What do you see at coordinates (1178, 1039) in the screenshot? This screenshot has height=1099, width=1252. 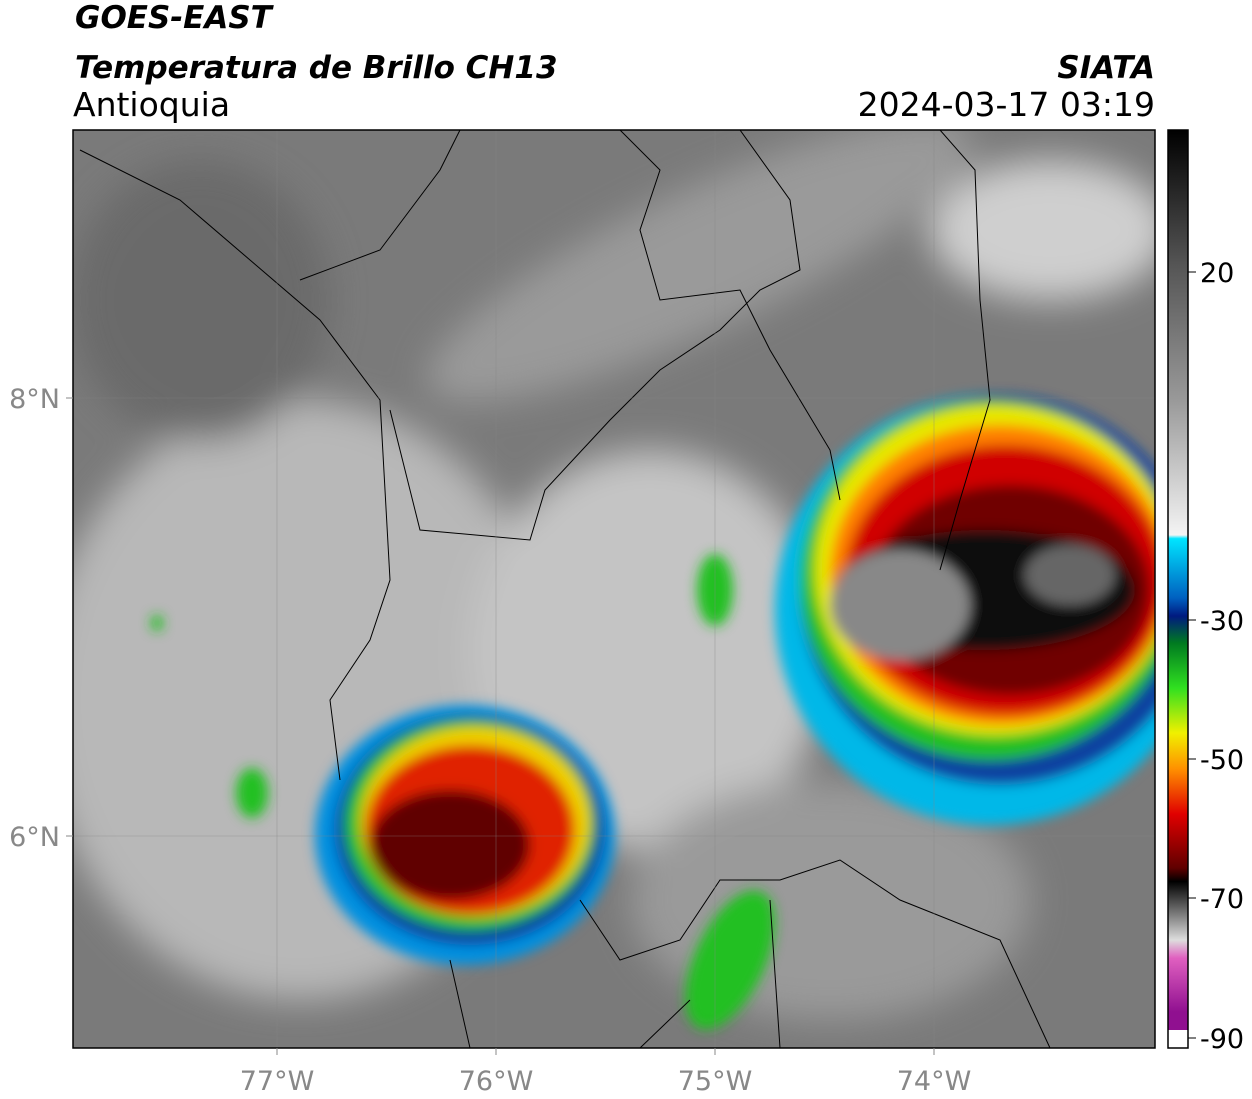 I see `colorbar-under` at bounding box center [1178, 1039].